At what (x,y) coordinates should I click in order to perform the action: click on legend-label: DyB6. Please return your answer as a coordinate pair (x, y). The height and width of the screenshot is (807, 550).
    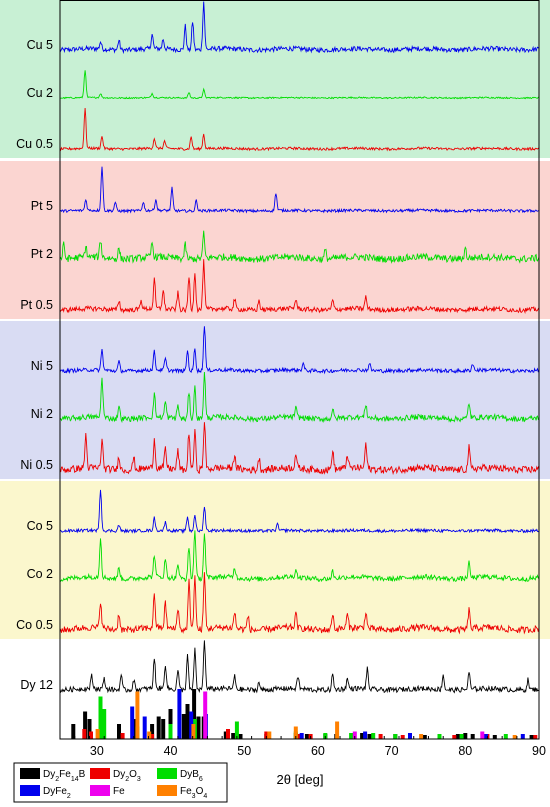
    Looking at the image, I should click on (191, 776).